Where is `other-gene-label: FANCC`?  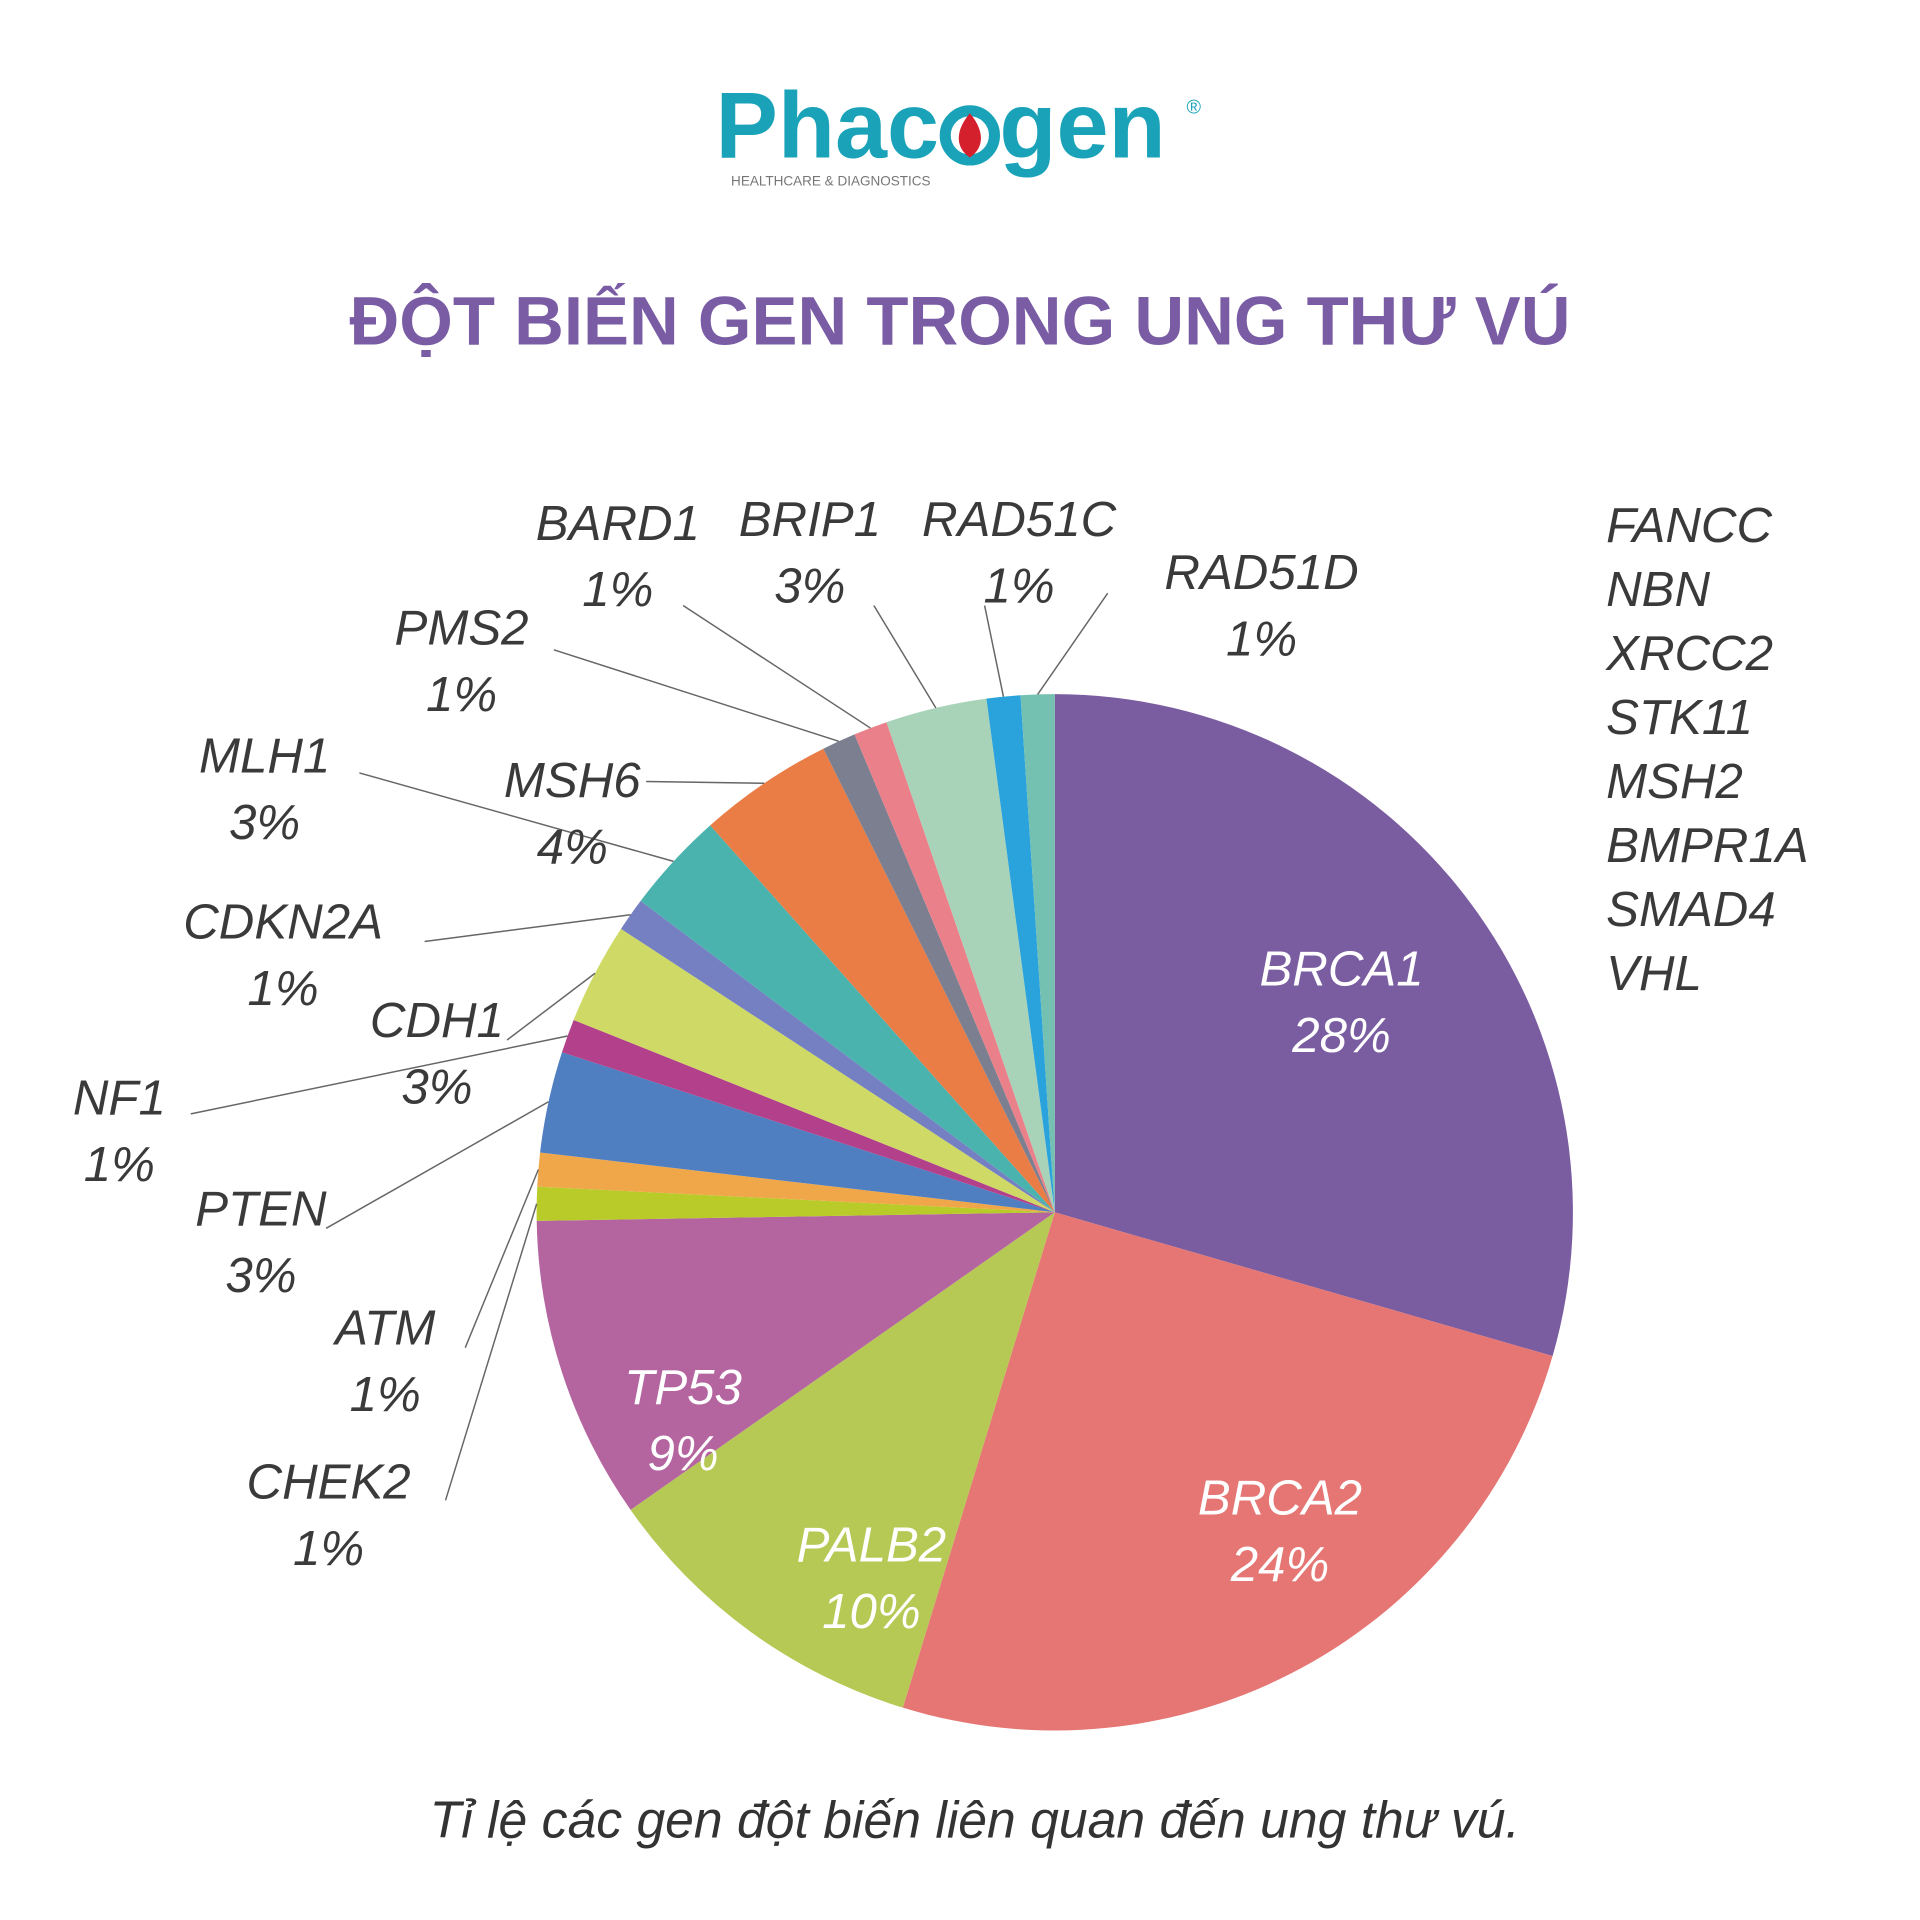
other-gene-label: FANCC is located at coordinates (1689, 525).